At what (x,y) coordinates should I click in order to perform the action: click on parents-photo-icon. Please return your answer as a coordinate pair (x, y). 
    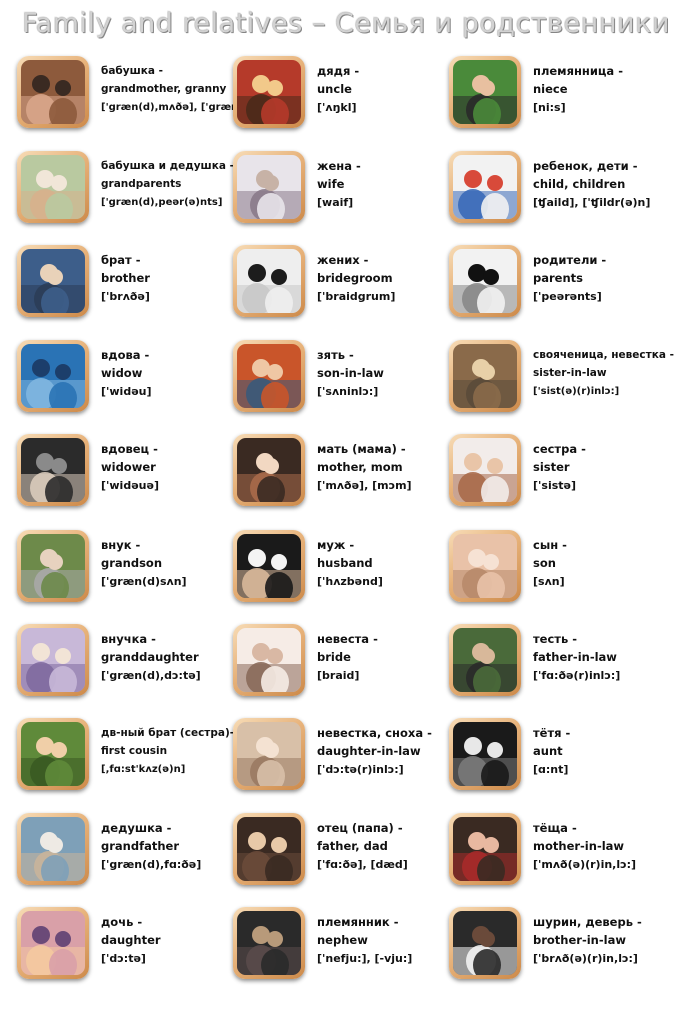
    Looking at the image, I should click on (485, 281).